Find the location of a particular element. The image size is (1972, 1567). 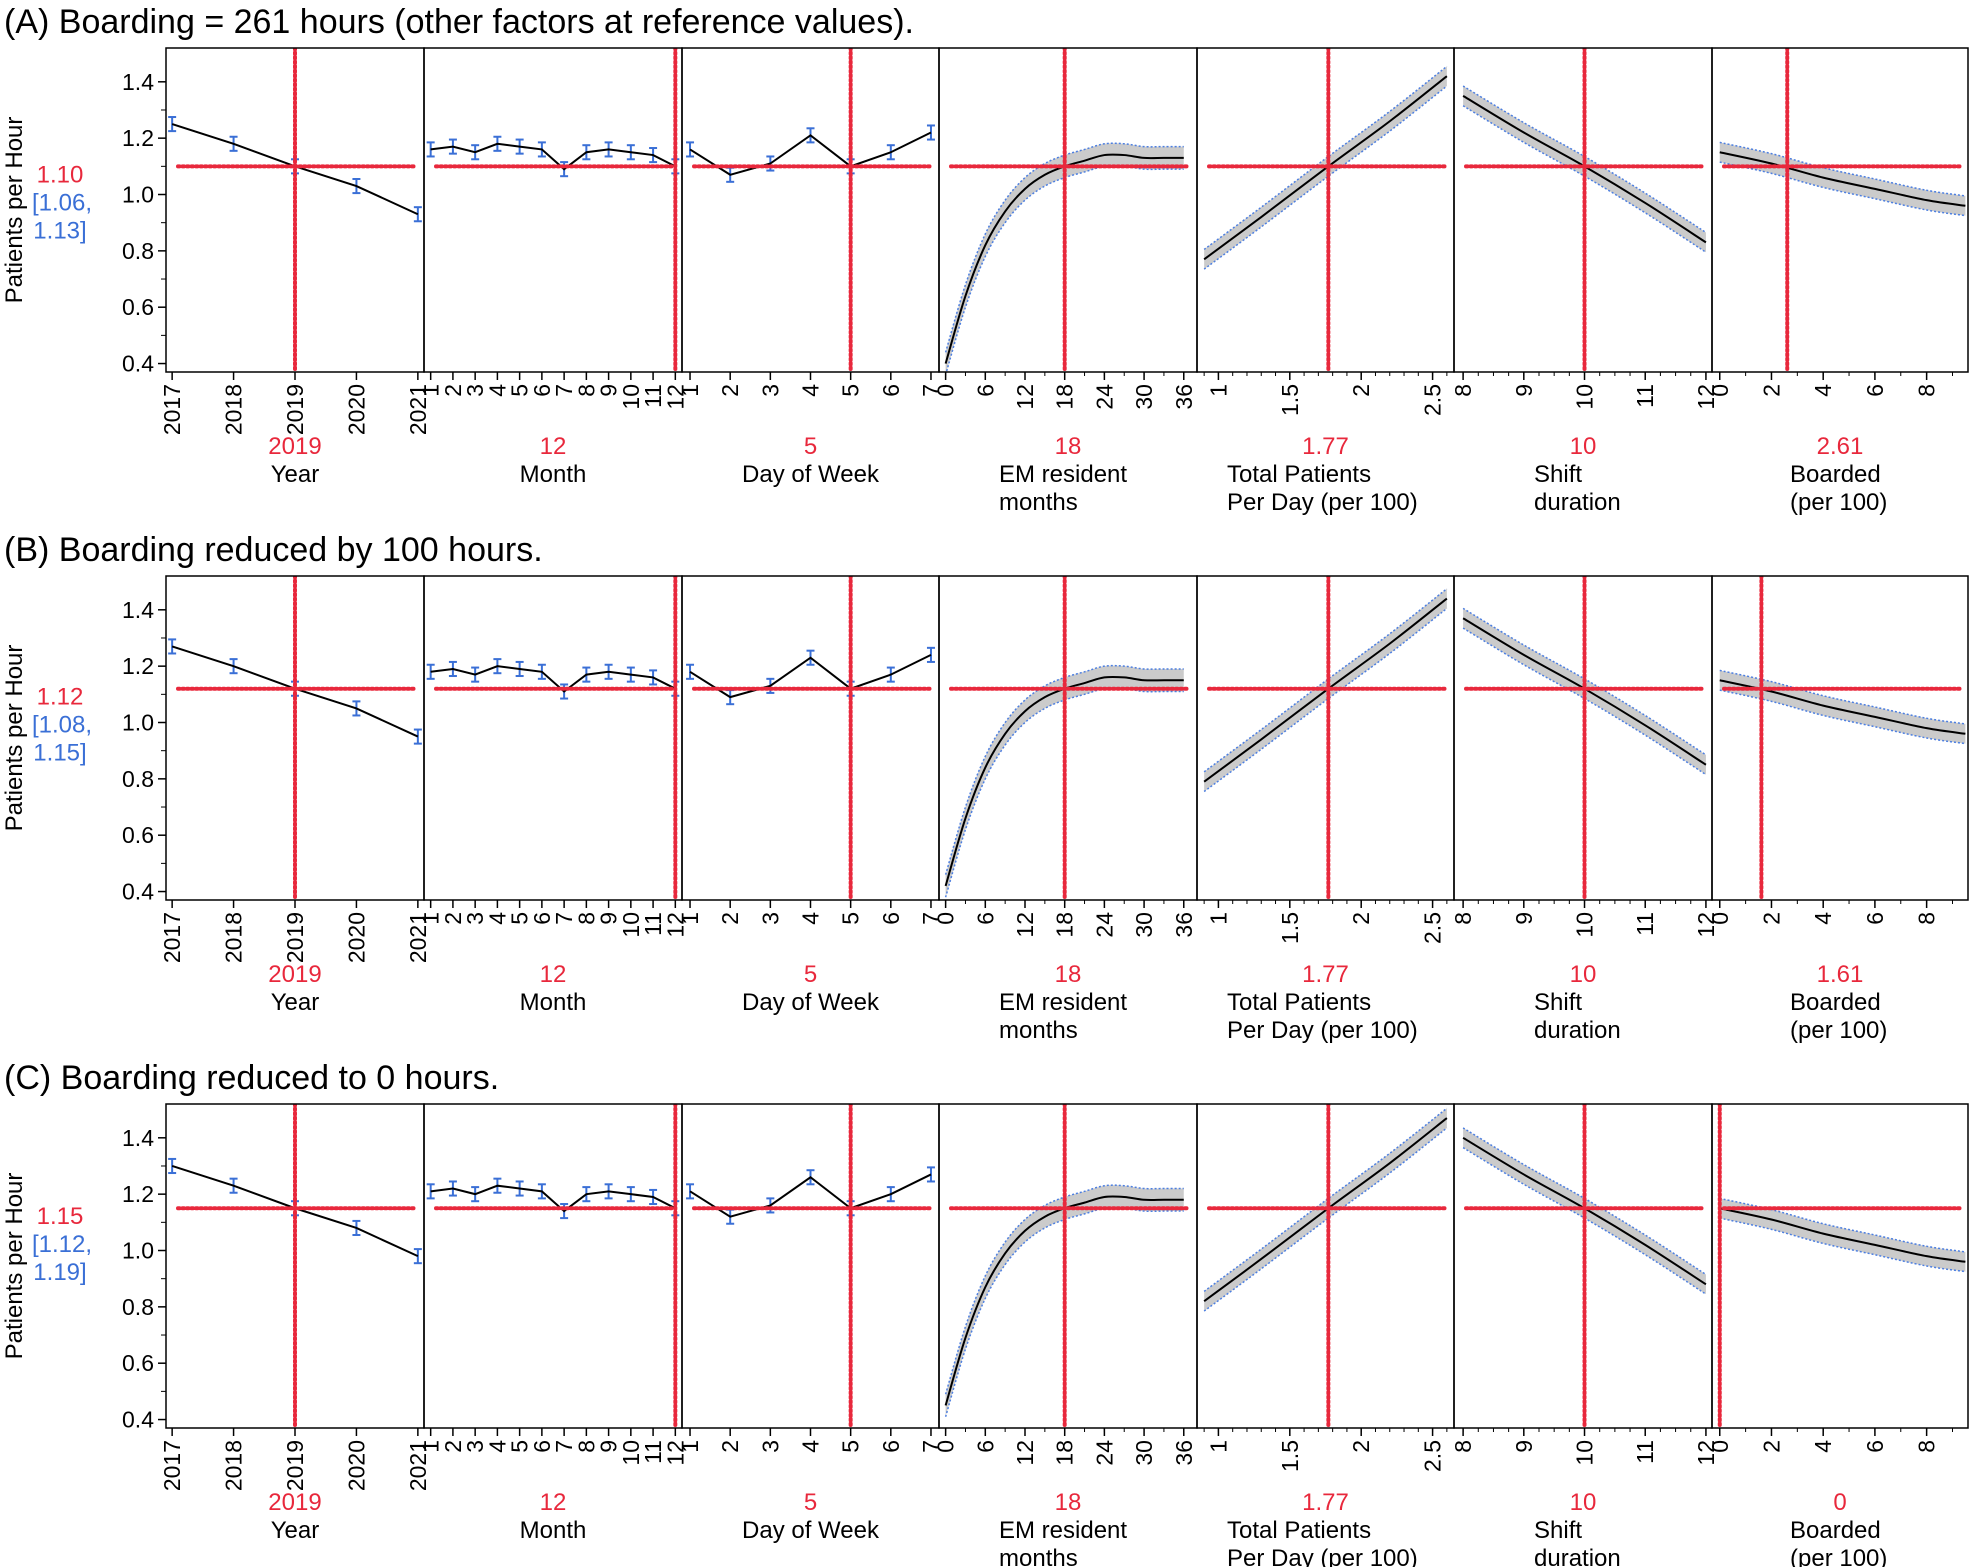

y-tick-label: 0.4 is located at coordinates (138, 364).